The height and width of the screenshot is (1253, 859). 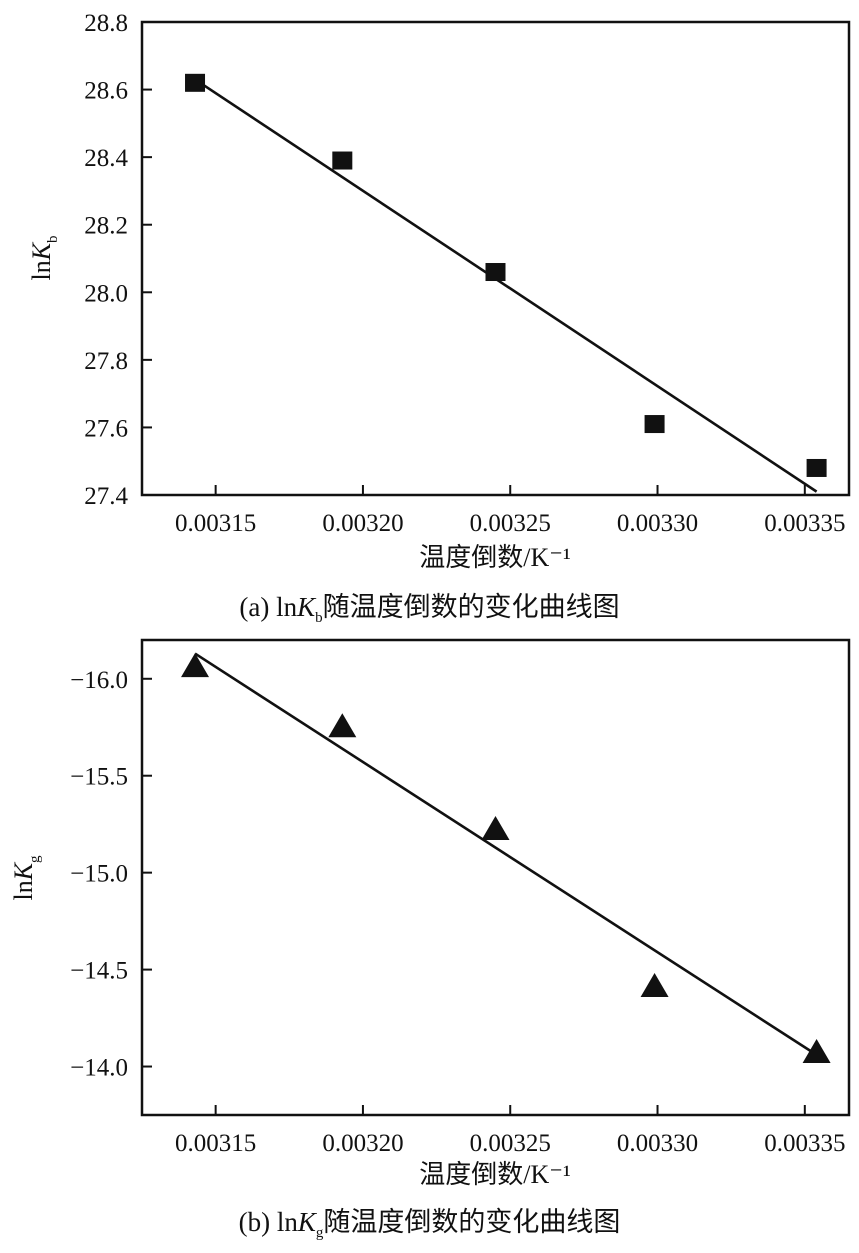 I want to click on chart-a-x-tick-label: 0.00325, so click(x=510, y=523).